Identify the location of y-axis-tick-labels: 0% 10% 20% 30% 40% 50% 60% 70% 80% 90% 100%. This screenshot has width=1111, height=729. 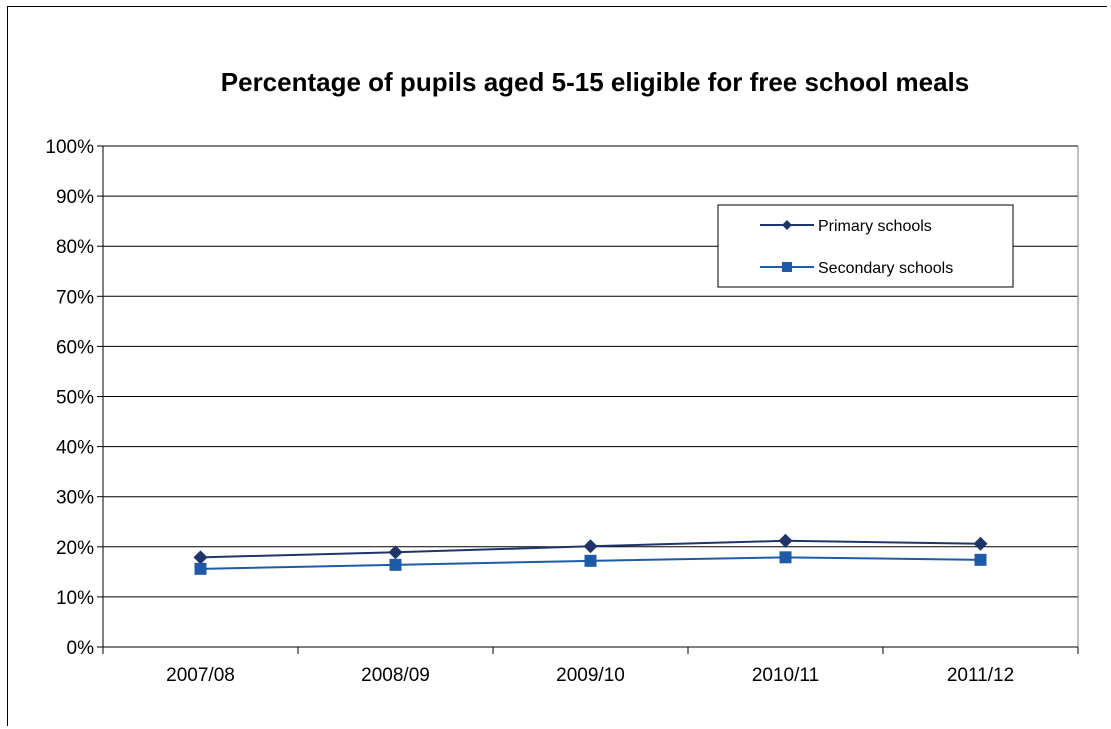
(69, 398).